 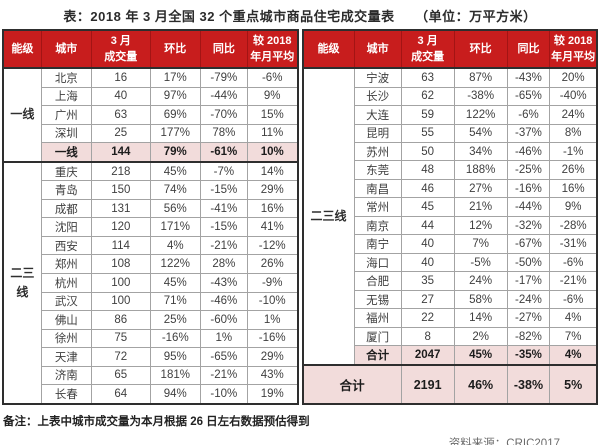 What do you see at coordinates (377, 244) in the screenshot?
I see `city-cell: 南宁` at bounding box center [377, 244].